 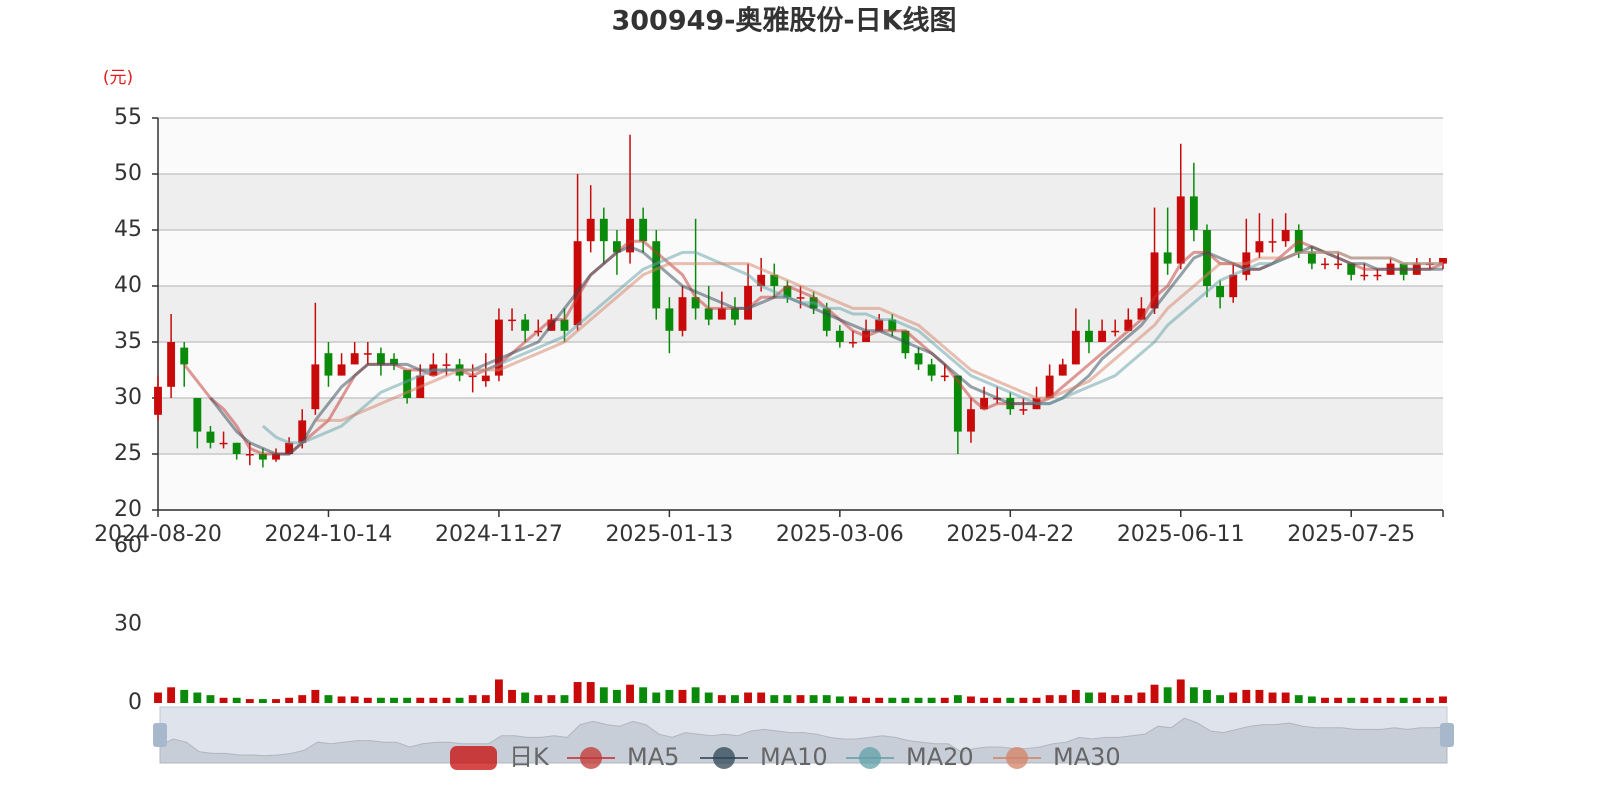 What do you see at coordinates (128, 545) in the screenshot?
I see `volume-tick-label: 60` at bounding box center [128, 545].